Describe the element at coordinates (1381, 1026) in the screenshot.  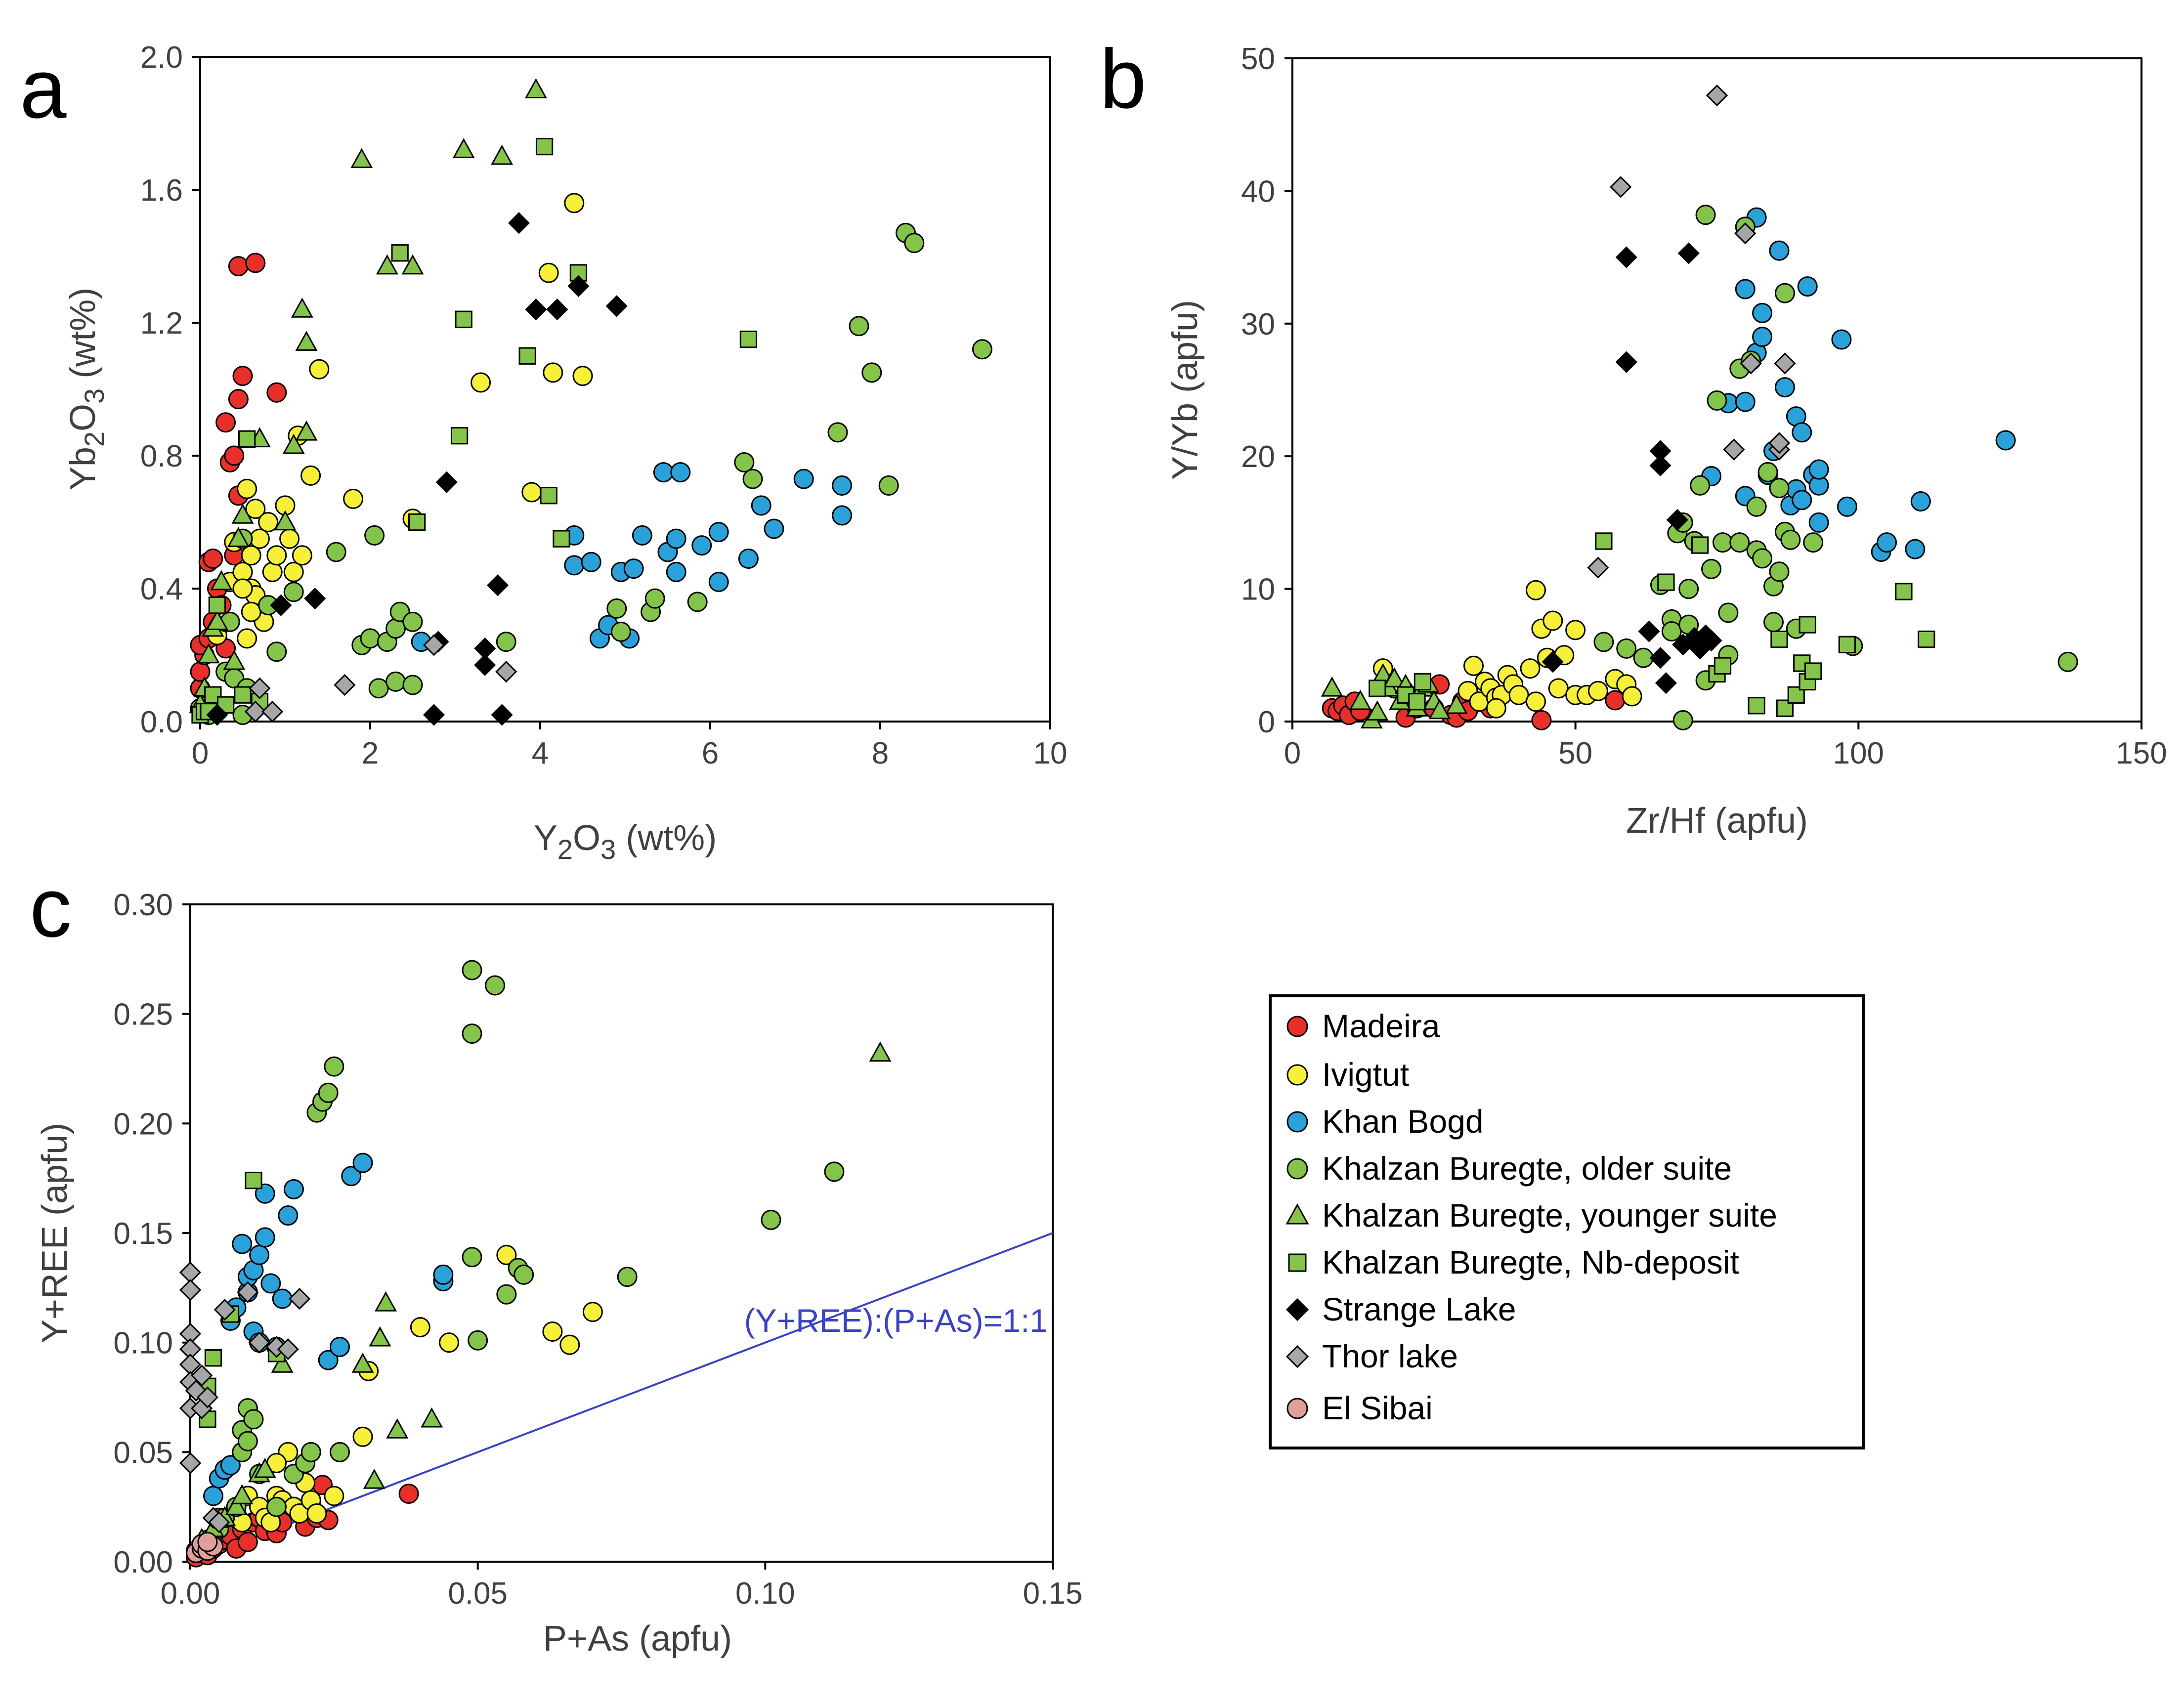
I see `legend-label-madeira: Madeira` at that location.